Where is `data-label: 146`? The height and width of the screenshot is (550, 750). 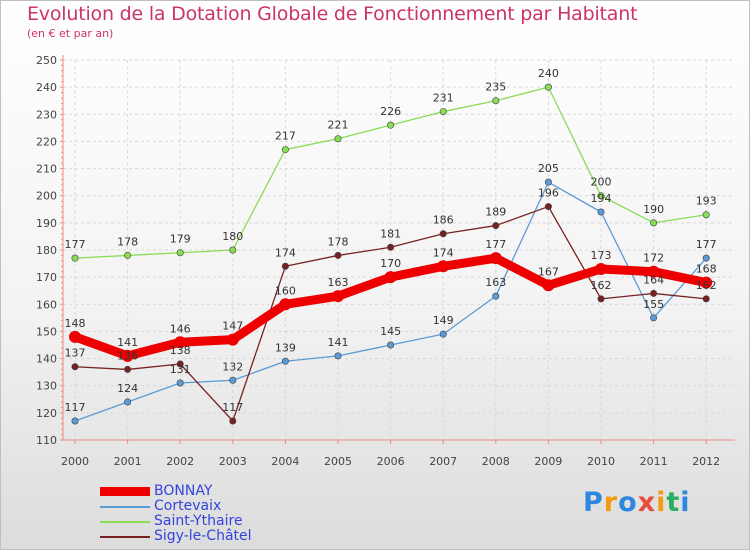 data-label: 146 is located at coordinates (180, 328).